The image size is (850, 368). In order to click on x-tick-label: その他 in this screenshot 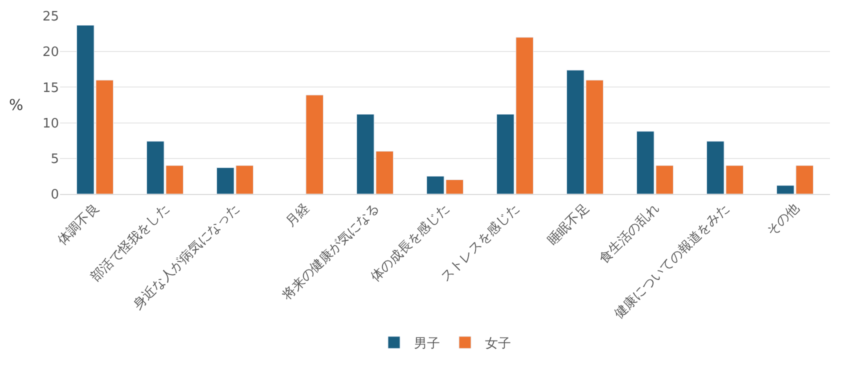, I will do `click(783, 220)`.